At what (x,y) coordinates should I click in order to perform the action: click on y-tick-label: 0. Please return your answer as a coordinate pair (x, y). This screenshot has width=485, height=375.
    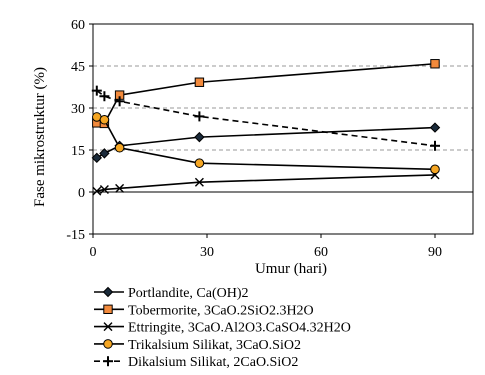
    Looking at the image, I should click on (81, 193).